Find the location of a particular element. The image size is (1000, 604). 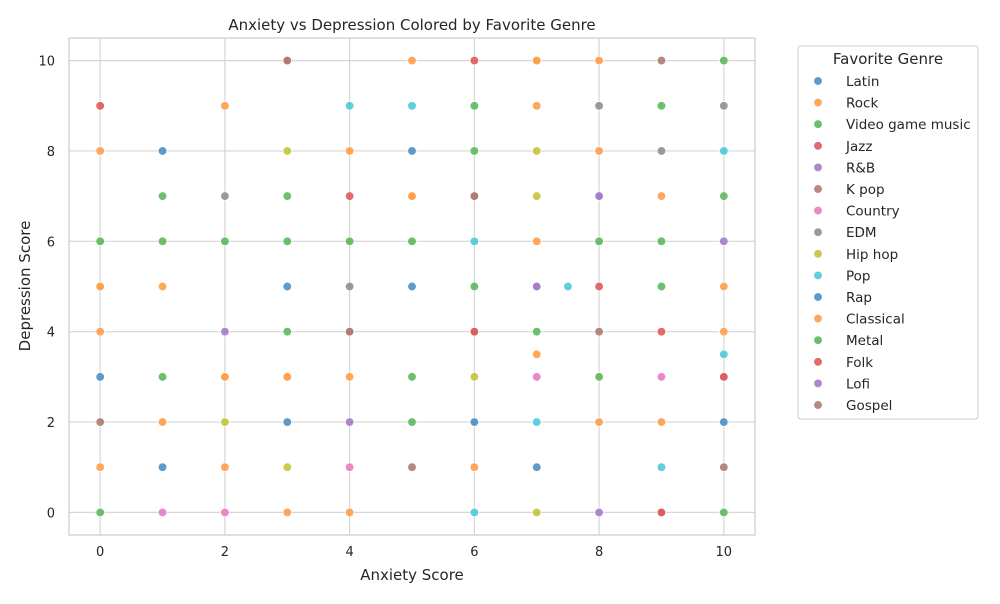

x-tick-label: 10 is located at coordinates (724, 552).